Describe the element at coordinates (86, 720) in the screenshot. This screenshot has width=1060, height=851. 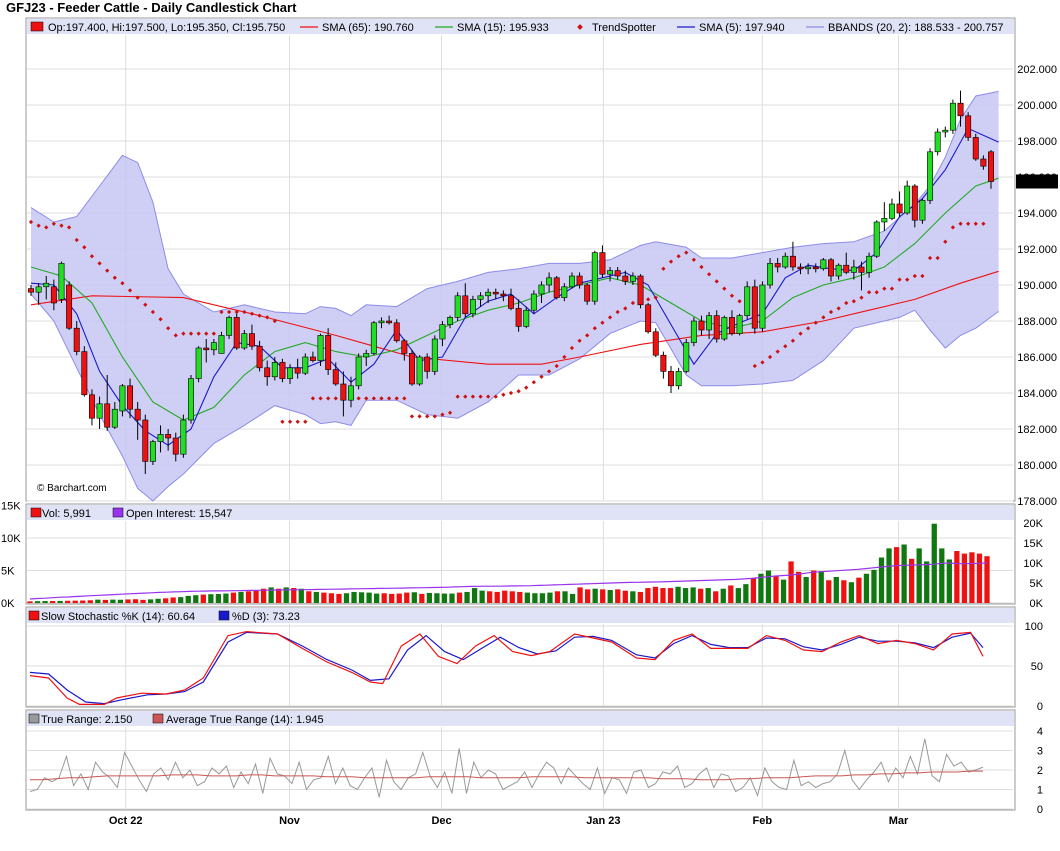
I see `legend-tr: True Range: 2.150` at that location.